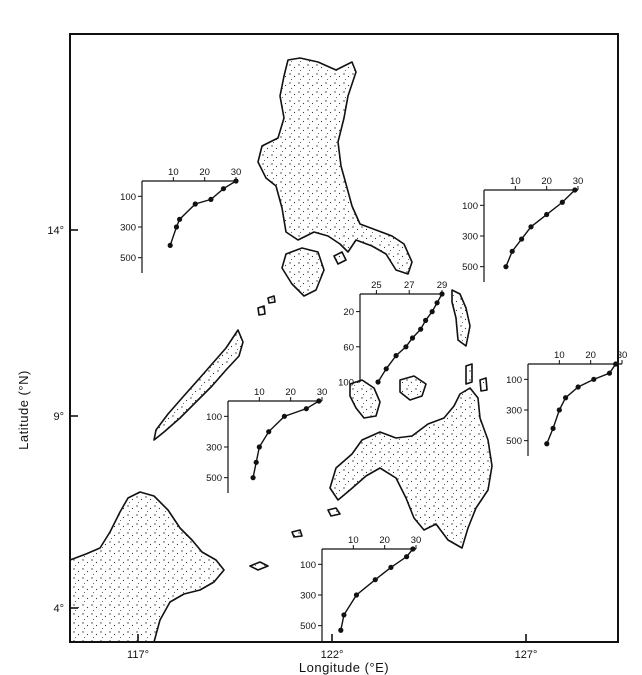 This screenshot has width=642, height=675. What do you see at coordinates (47, 420) in the screenshot?
I see `y-axis: 14° 9° 4° Latitude (°N)` at bounding box center [47, 420].